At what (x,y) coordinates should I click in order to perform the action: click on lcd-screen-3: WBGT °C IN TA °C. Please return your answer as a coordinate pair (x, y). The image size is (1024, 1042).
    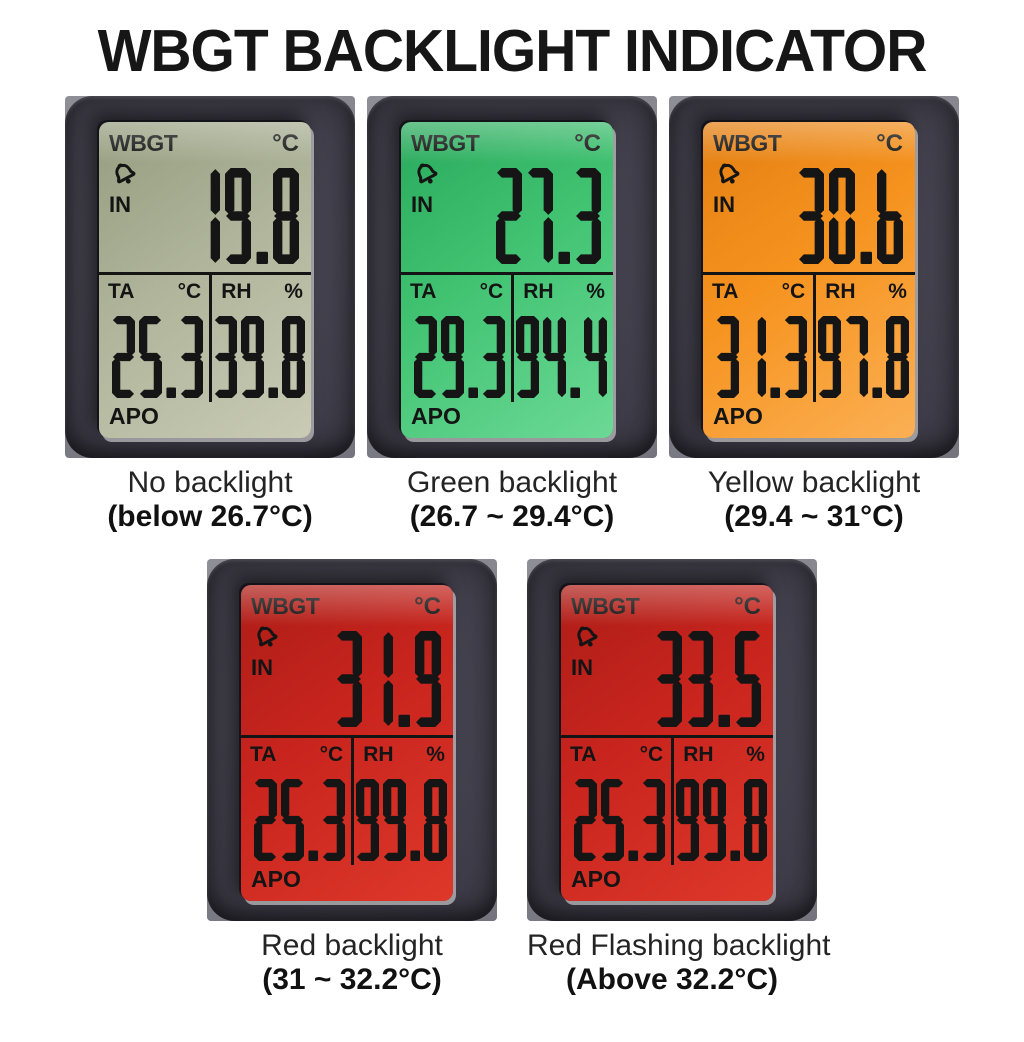
    Looking at the image, I should click on (347, 743).